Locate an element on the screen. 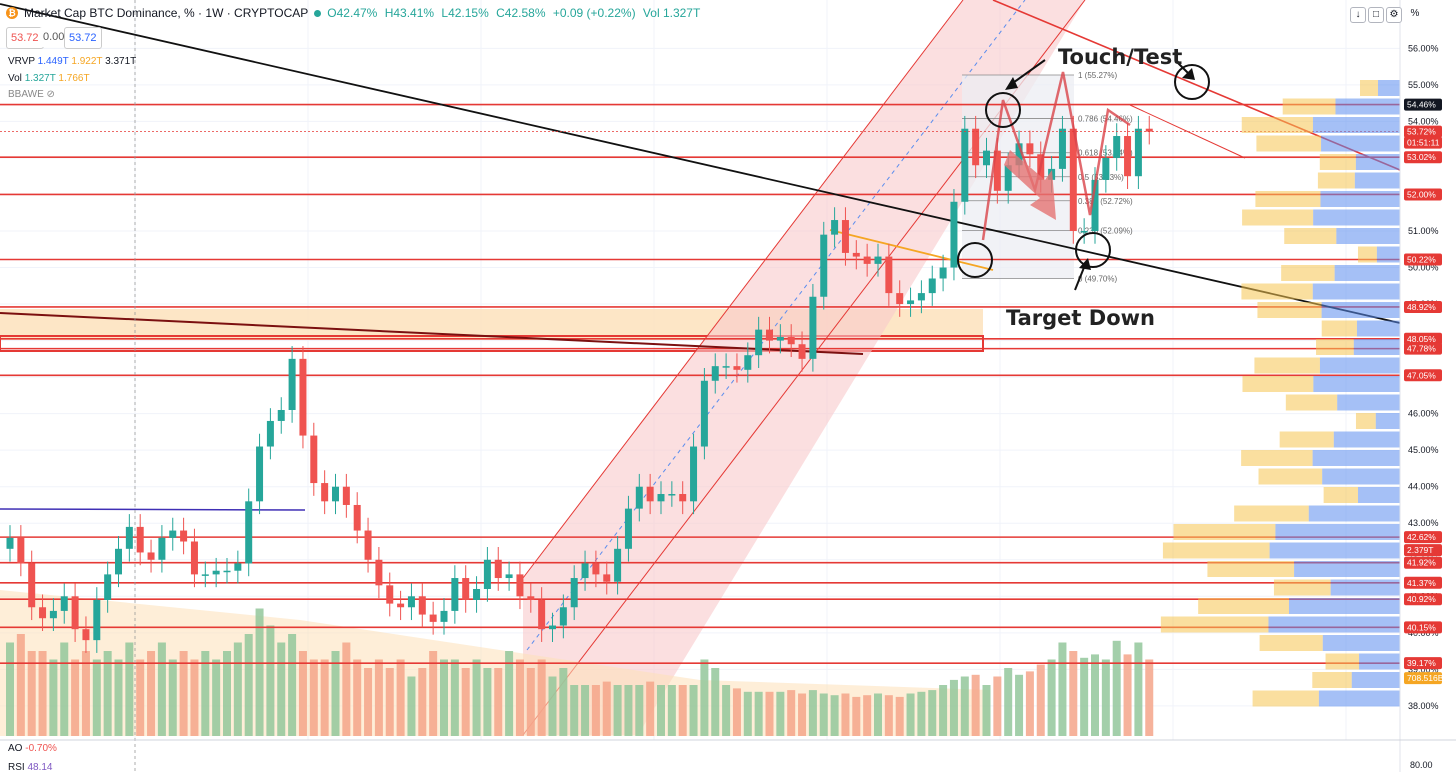  vrvp-down-value: 1.922T is located at coordinates (87, 61).